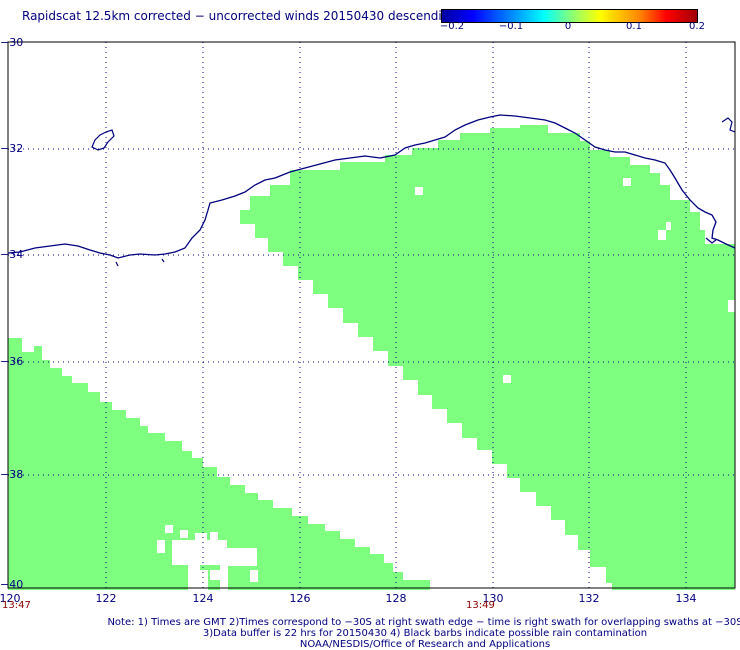 This screenshot has height=650, width=740. Describe the element at coordinates (16, 605) in the screenshot. I see `swath-time-label: 13:47` at that location.